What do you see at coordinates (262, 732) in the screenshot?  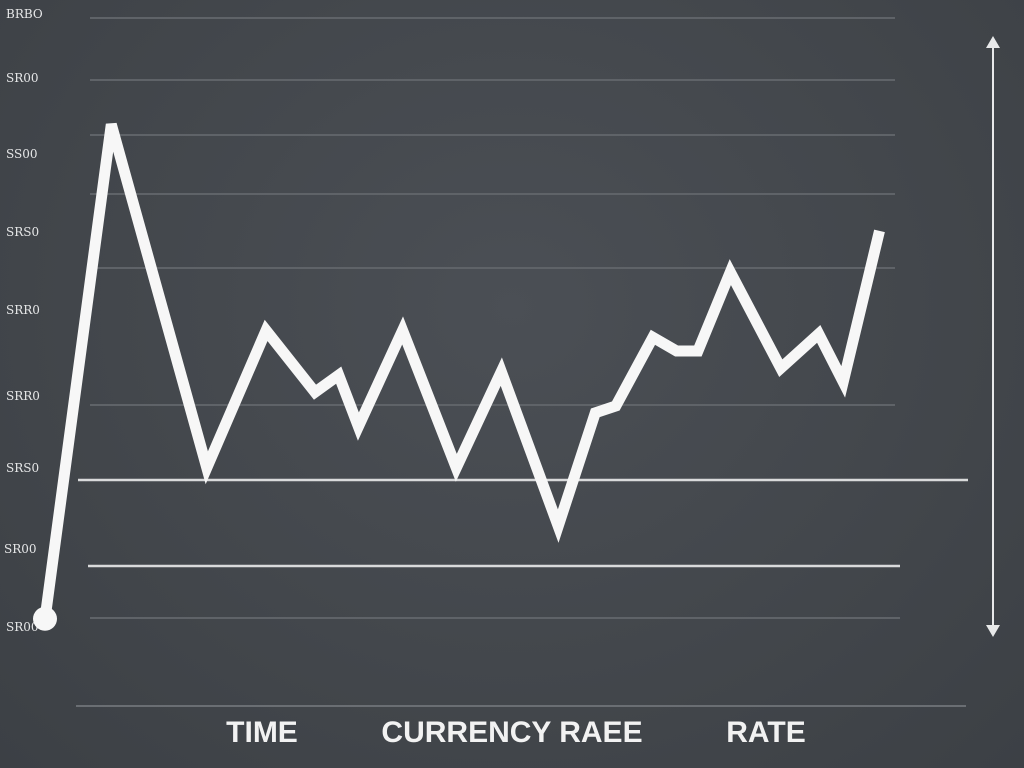 I see `x-label-time: TIME` at bounding box center [262, 732].